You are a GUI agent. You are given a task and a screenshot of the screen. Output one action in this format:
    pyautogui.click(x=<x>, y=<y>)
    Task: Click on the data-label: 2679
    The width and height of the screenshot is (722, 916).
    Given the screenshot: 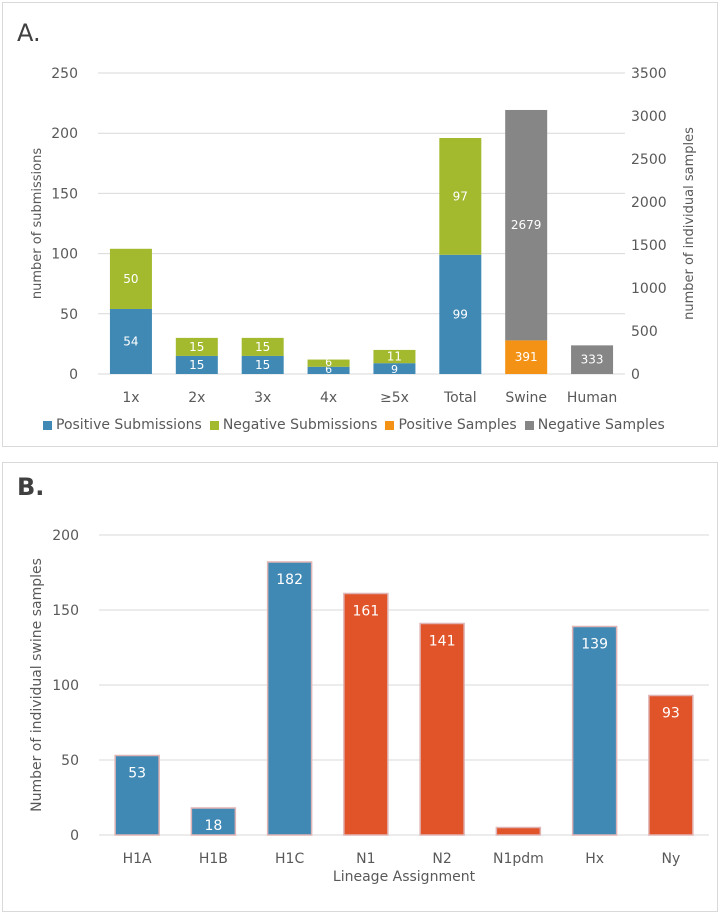 What is the action you would take?
    pyautogui.click(x=526, y=225)
    